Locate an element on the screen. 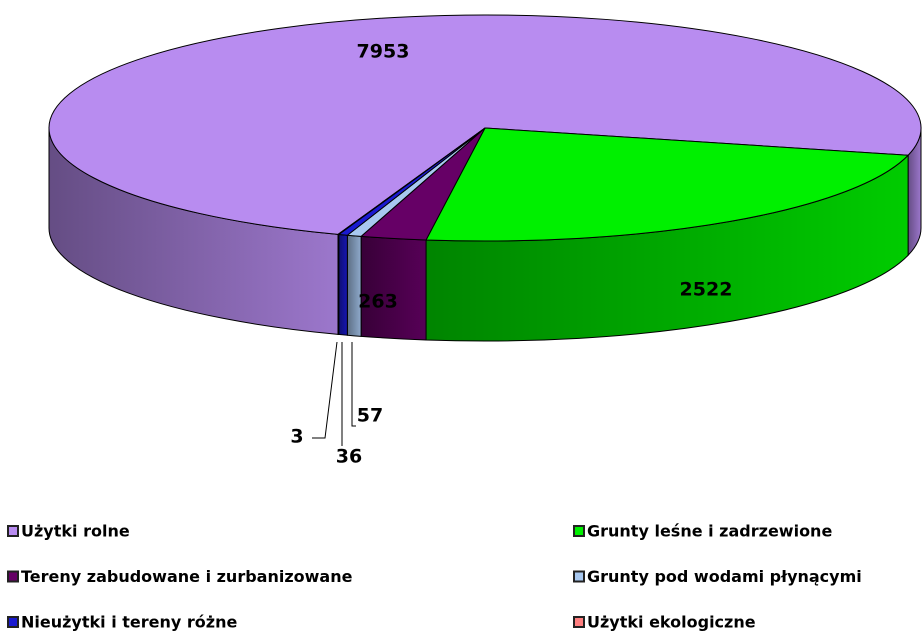  value-label: 57 is located at coordinates (370, 416).